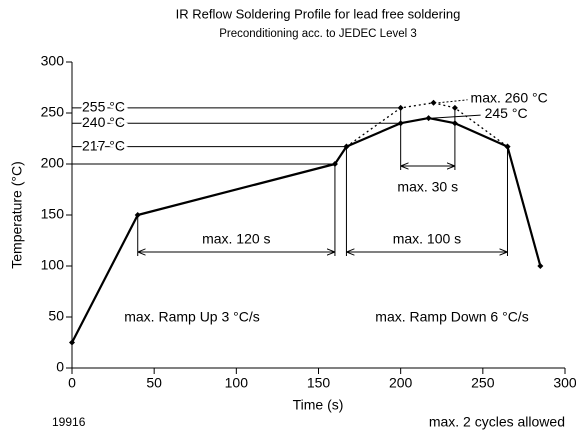 The image size is (576, 435). I want to click on y-tick-label: 0, so click(60, 367).